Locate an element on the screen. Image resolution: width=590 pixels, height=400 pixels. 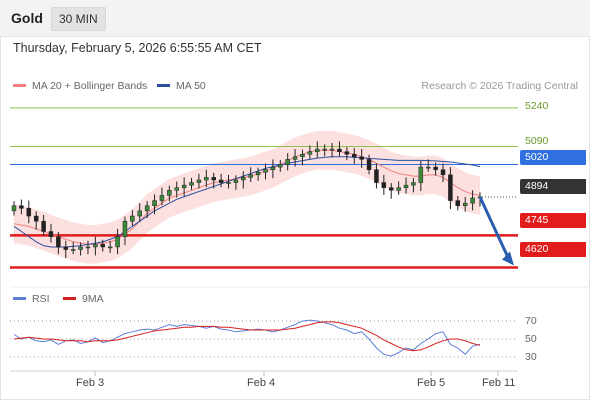
level-label-5020: 5020 is located at coordinates (553, 157).